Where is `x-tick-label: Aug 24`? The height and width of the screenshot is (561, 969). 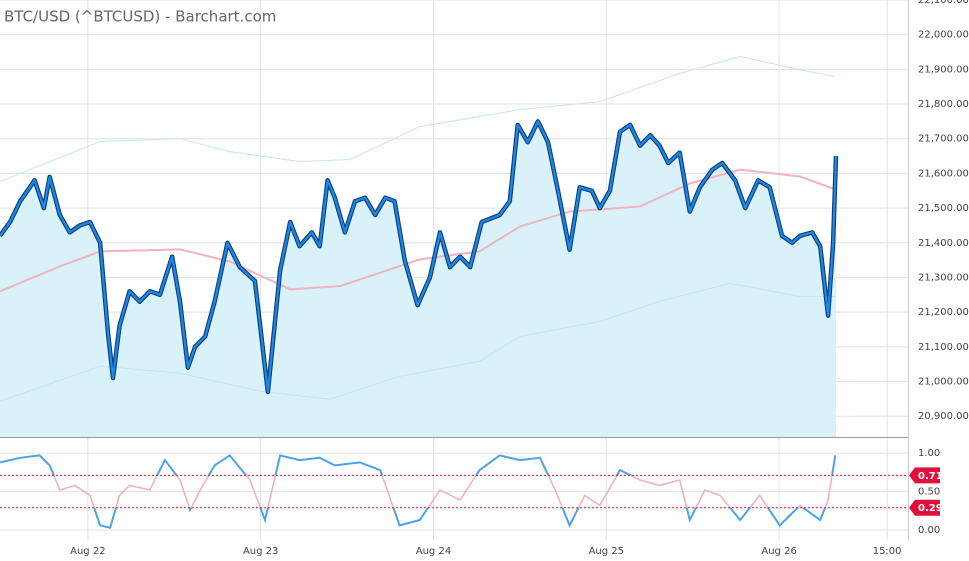
x-tick-label: Aug 24 is located at coordinates (433, 551).